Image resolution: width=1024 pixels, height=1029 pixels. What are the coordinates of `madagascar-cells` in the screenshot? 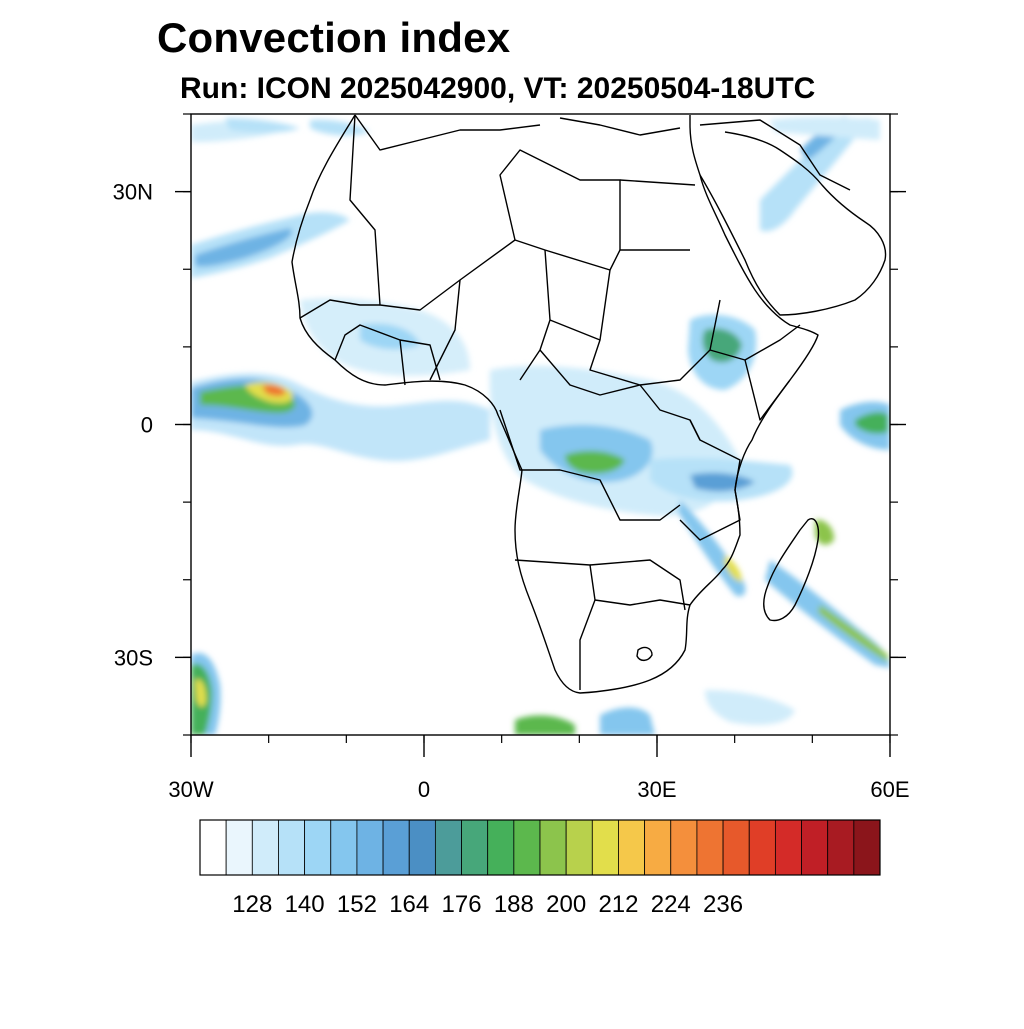 It's located at (825, 532).